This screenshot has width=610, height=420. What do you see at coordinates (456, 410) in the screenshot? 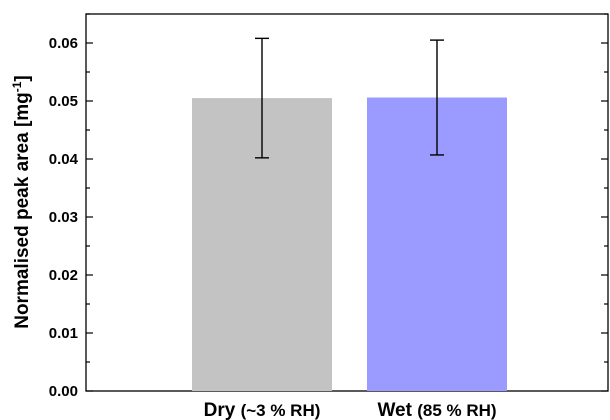
I see `x-category-detail: (85 % RH)` at bounding box center [456, 410].